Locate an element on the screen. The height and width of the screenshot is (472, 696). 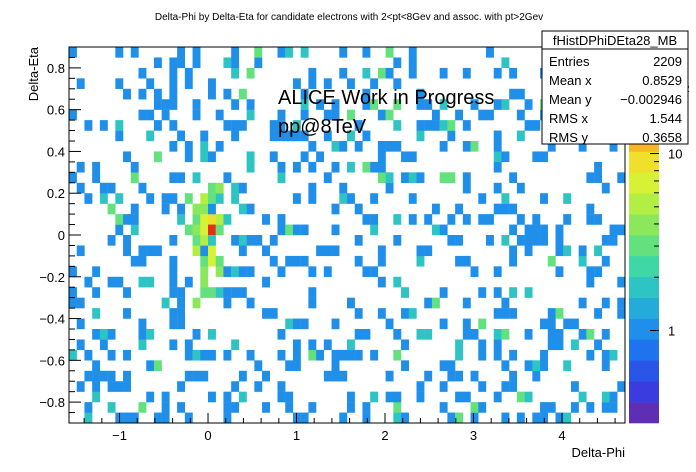
stats-name: fHistDPhiDEta28_MB is located at coordinates (615, 40).